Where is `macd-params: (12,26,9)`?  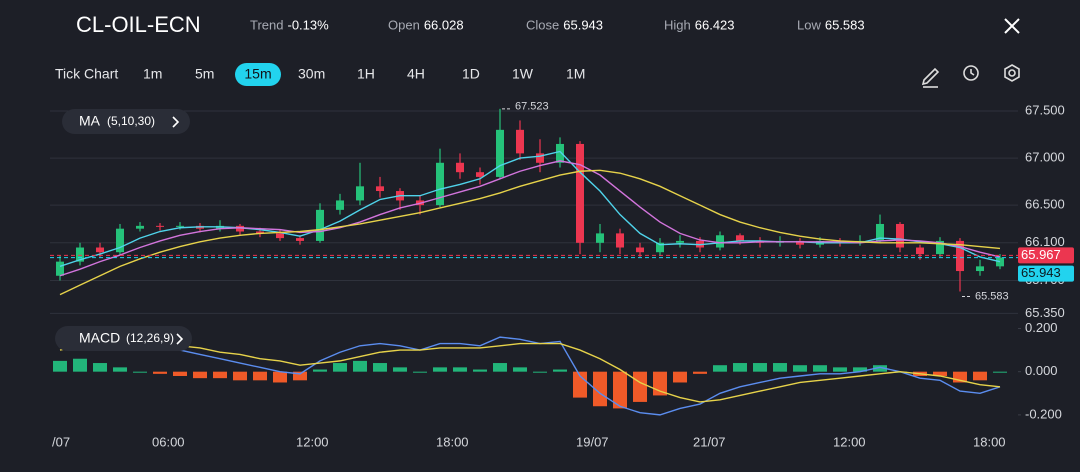
macd-params: (12,26,9) is located at coordinates (150, 338).